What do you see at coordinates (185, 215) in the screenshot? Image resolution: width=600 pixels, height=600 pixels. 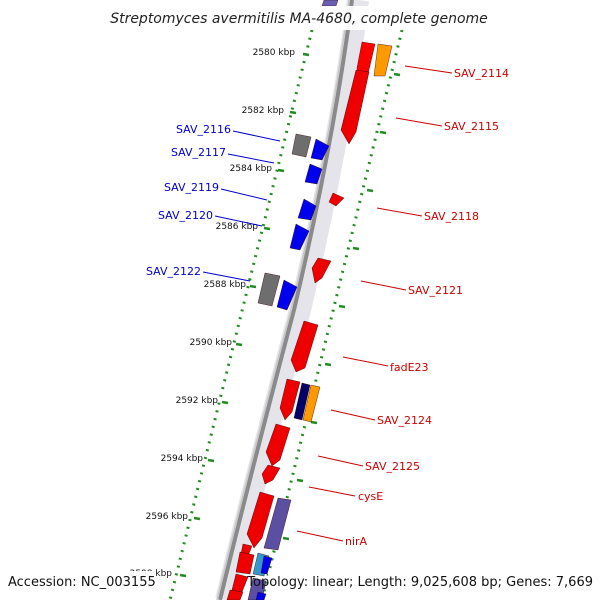 I see `gene-label: SAV_2120` at bounding box center [185, 215].